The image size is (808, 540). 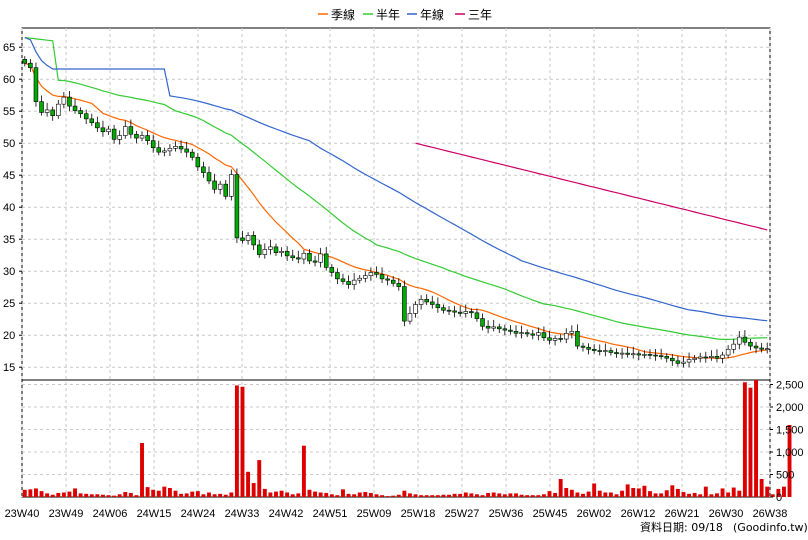 What do you see at coordinates (462, 514) in the screenshot?
I see `time-tick-label: 25W27` at bounding box center [462, 514].